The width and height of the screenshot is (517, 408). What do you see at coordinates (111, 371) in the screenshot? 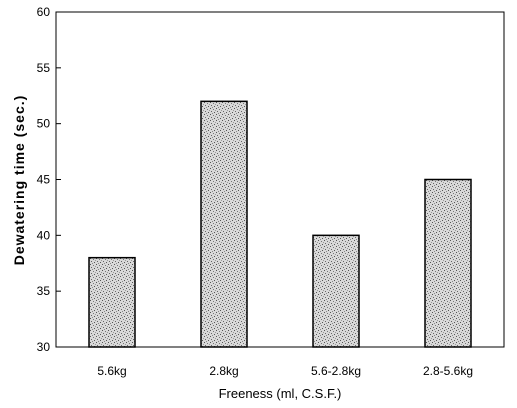
I see `x-tick-label: 5.6kg` at bounding box center [111, 371].